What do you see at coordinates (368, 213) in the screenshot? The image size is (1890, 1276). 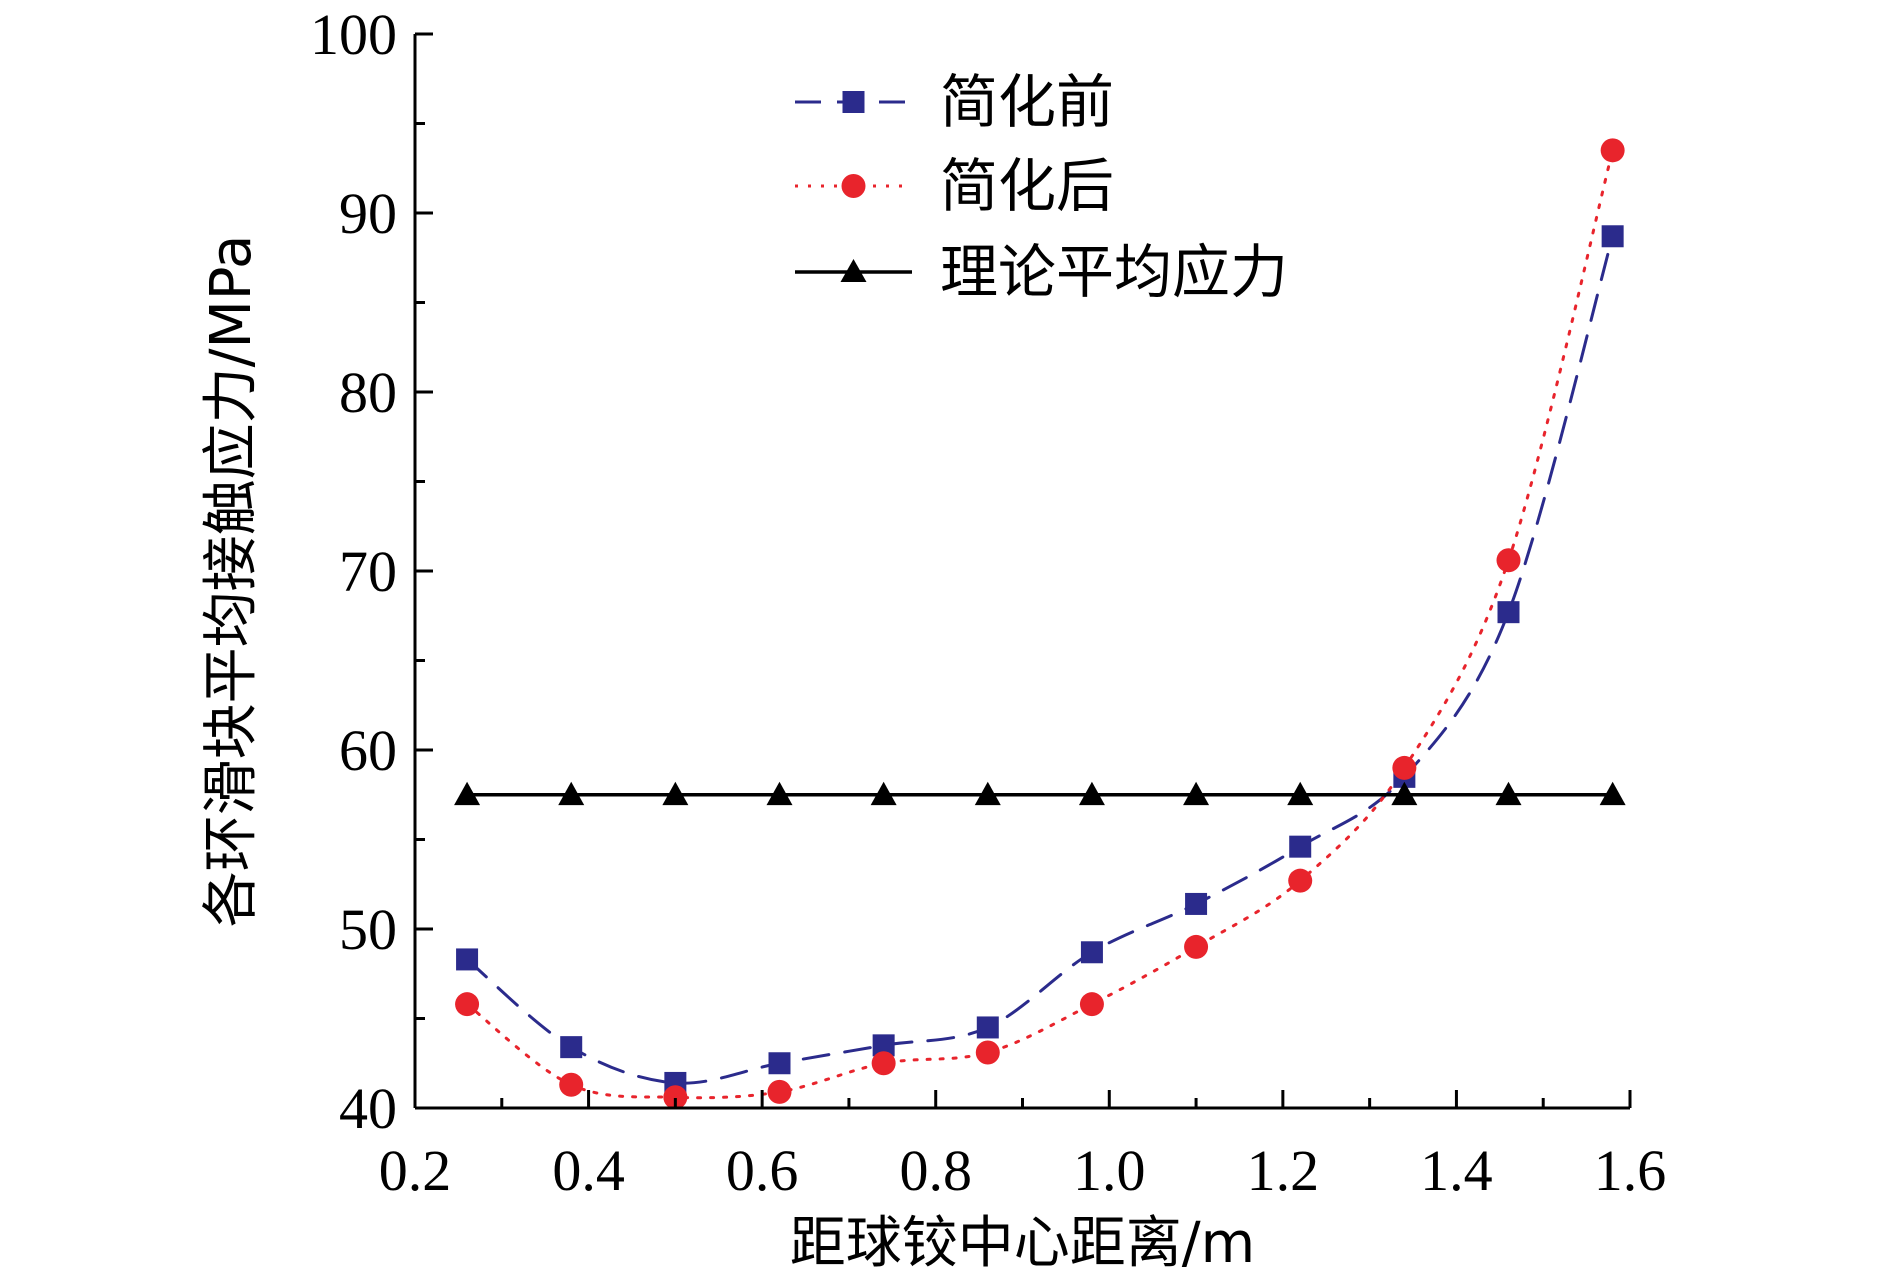 I see `y-tick-label: 90` at bounding box center [368, 213].